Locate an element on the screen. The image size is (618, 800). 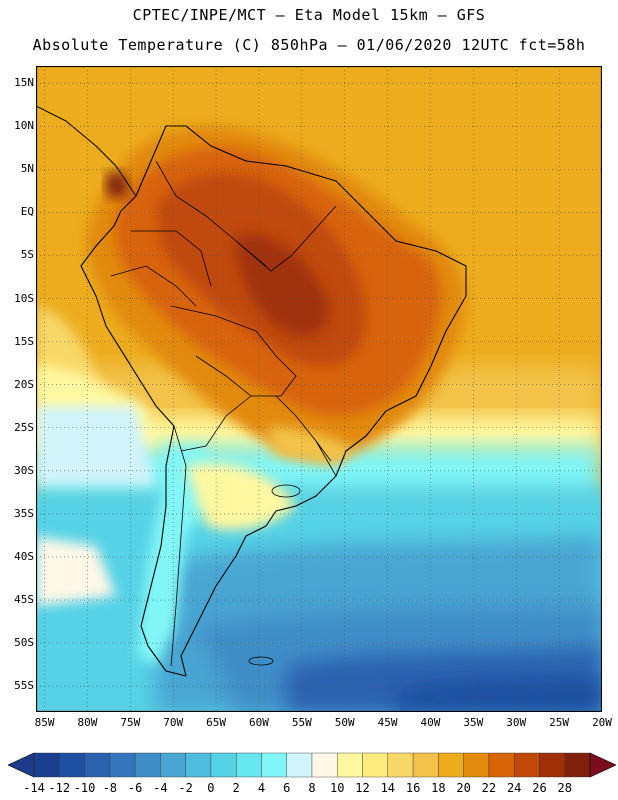
colorbar-tick-label: 28 is located at coordinates (564, 788).